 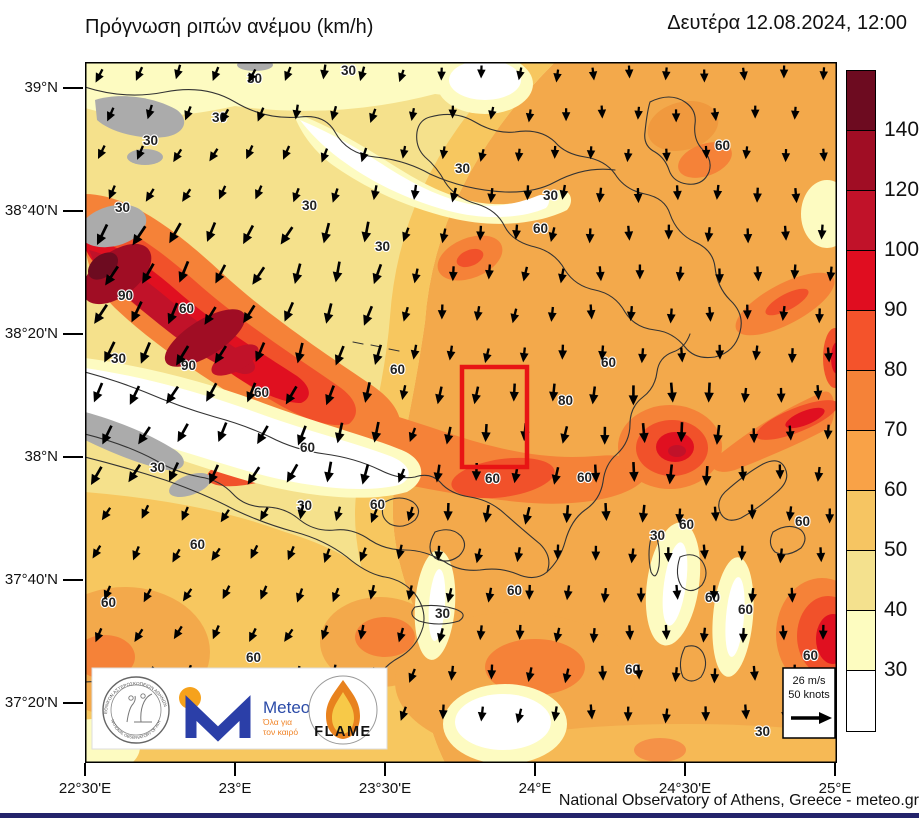 What do you see at coordinates (861, 701) in the screenshot?
I see `colorbar-segment` at bounding box center [861, 701].